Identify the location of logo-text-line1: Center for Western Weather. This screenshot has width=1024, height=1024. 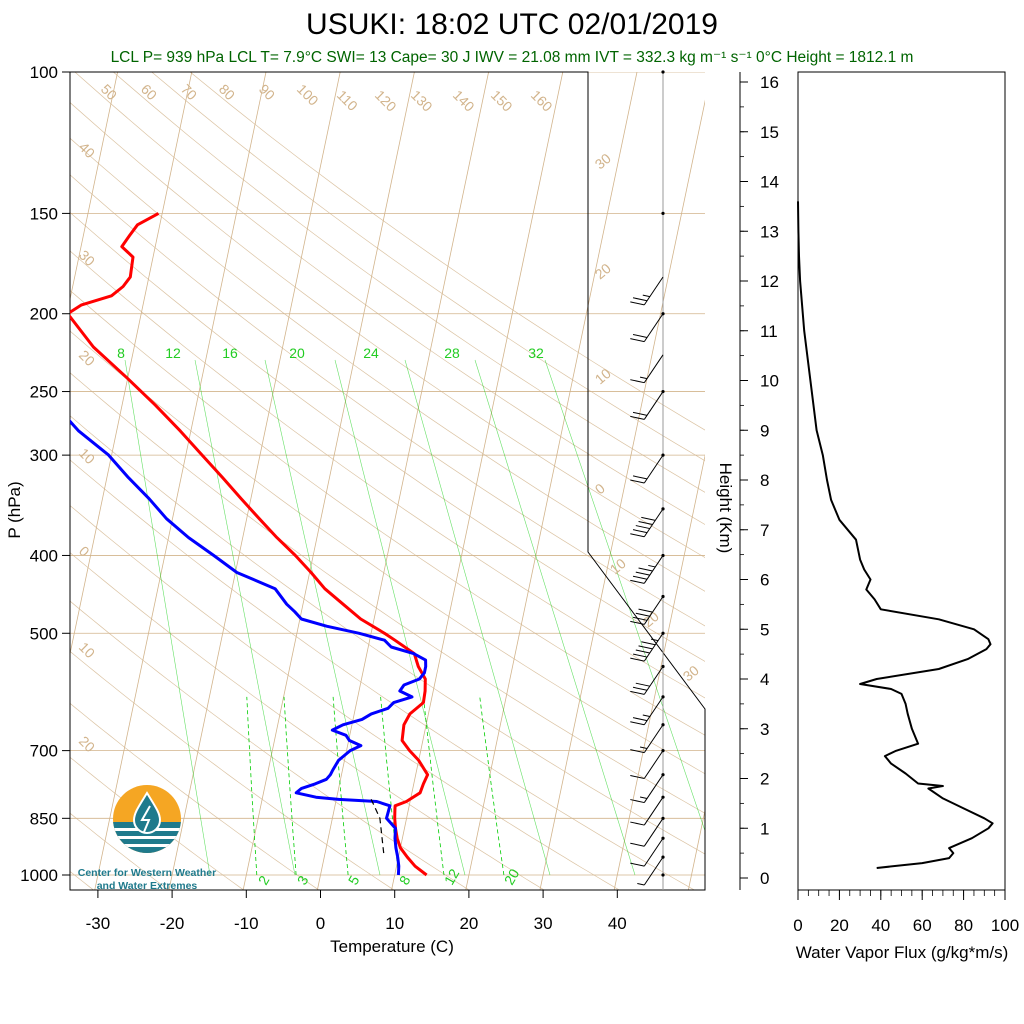
(147, 873).